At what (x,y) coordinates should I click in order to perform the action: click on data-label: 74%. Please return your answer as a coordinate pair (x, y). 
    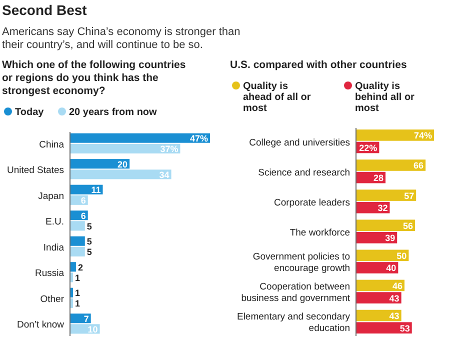
    Looking at the image, I should click on (423, 135).